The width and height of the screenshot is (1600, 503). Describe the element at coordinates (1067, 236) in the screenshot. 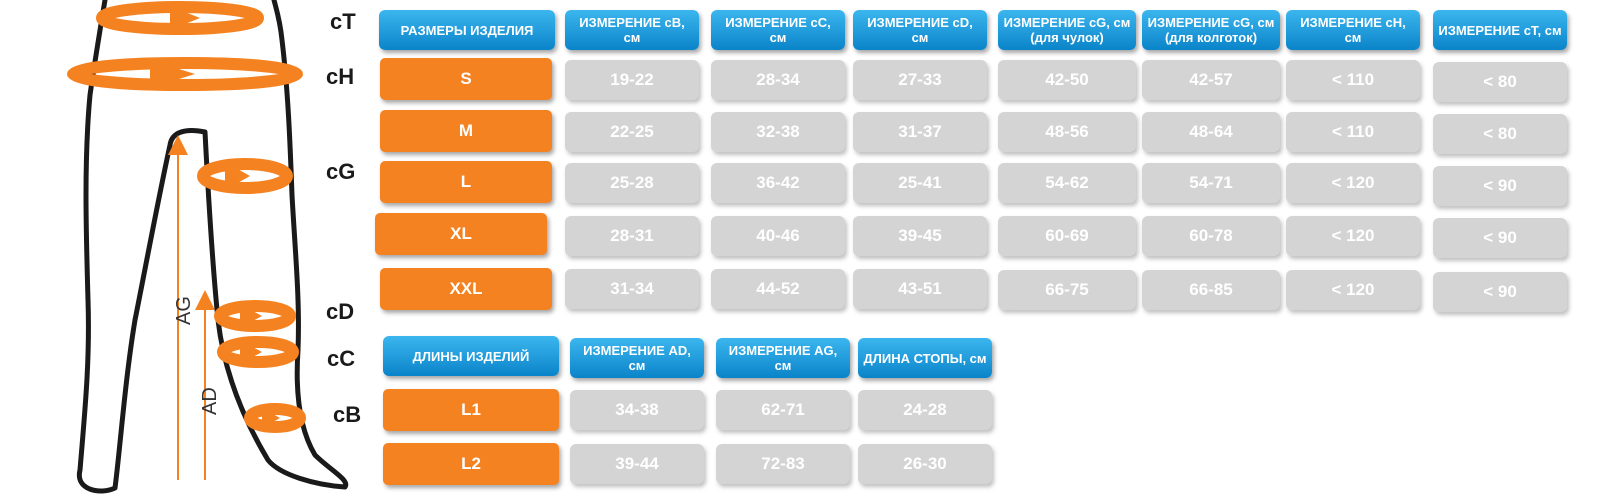

I see `value-cell: 60-69` at that location.